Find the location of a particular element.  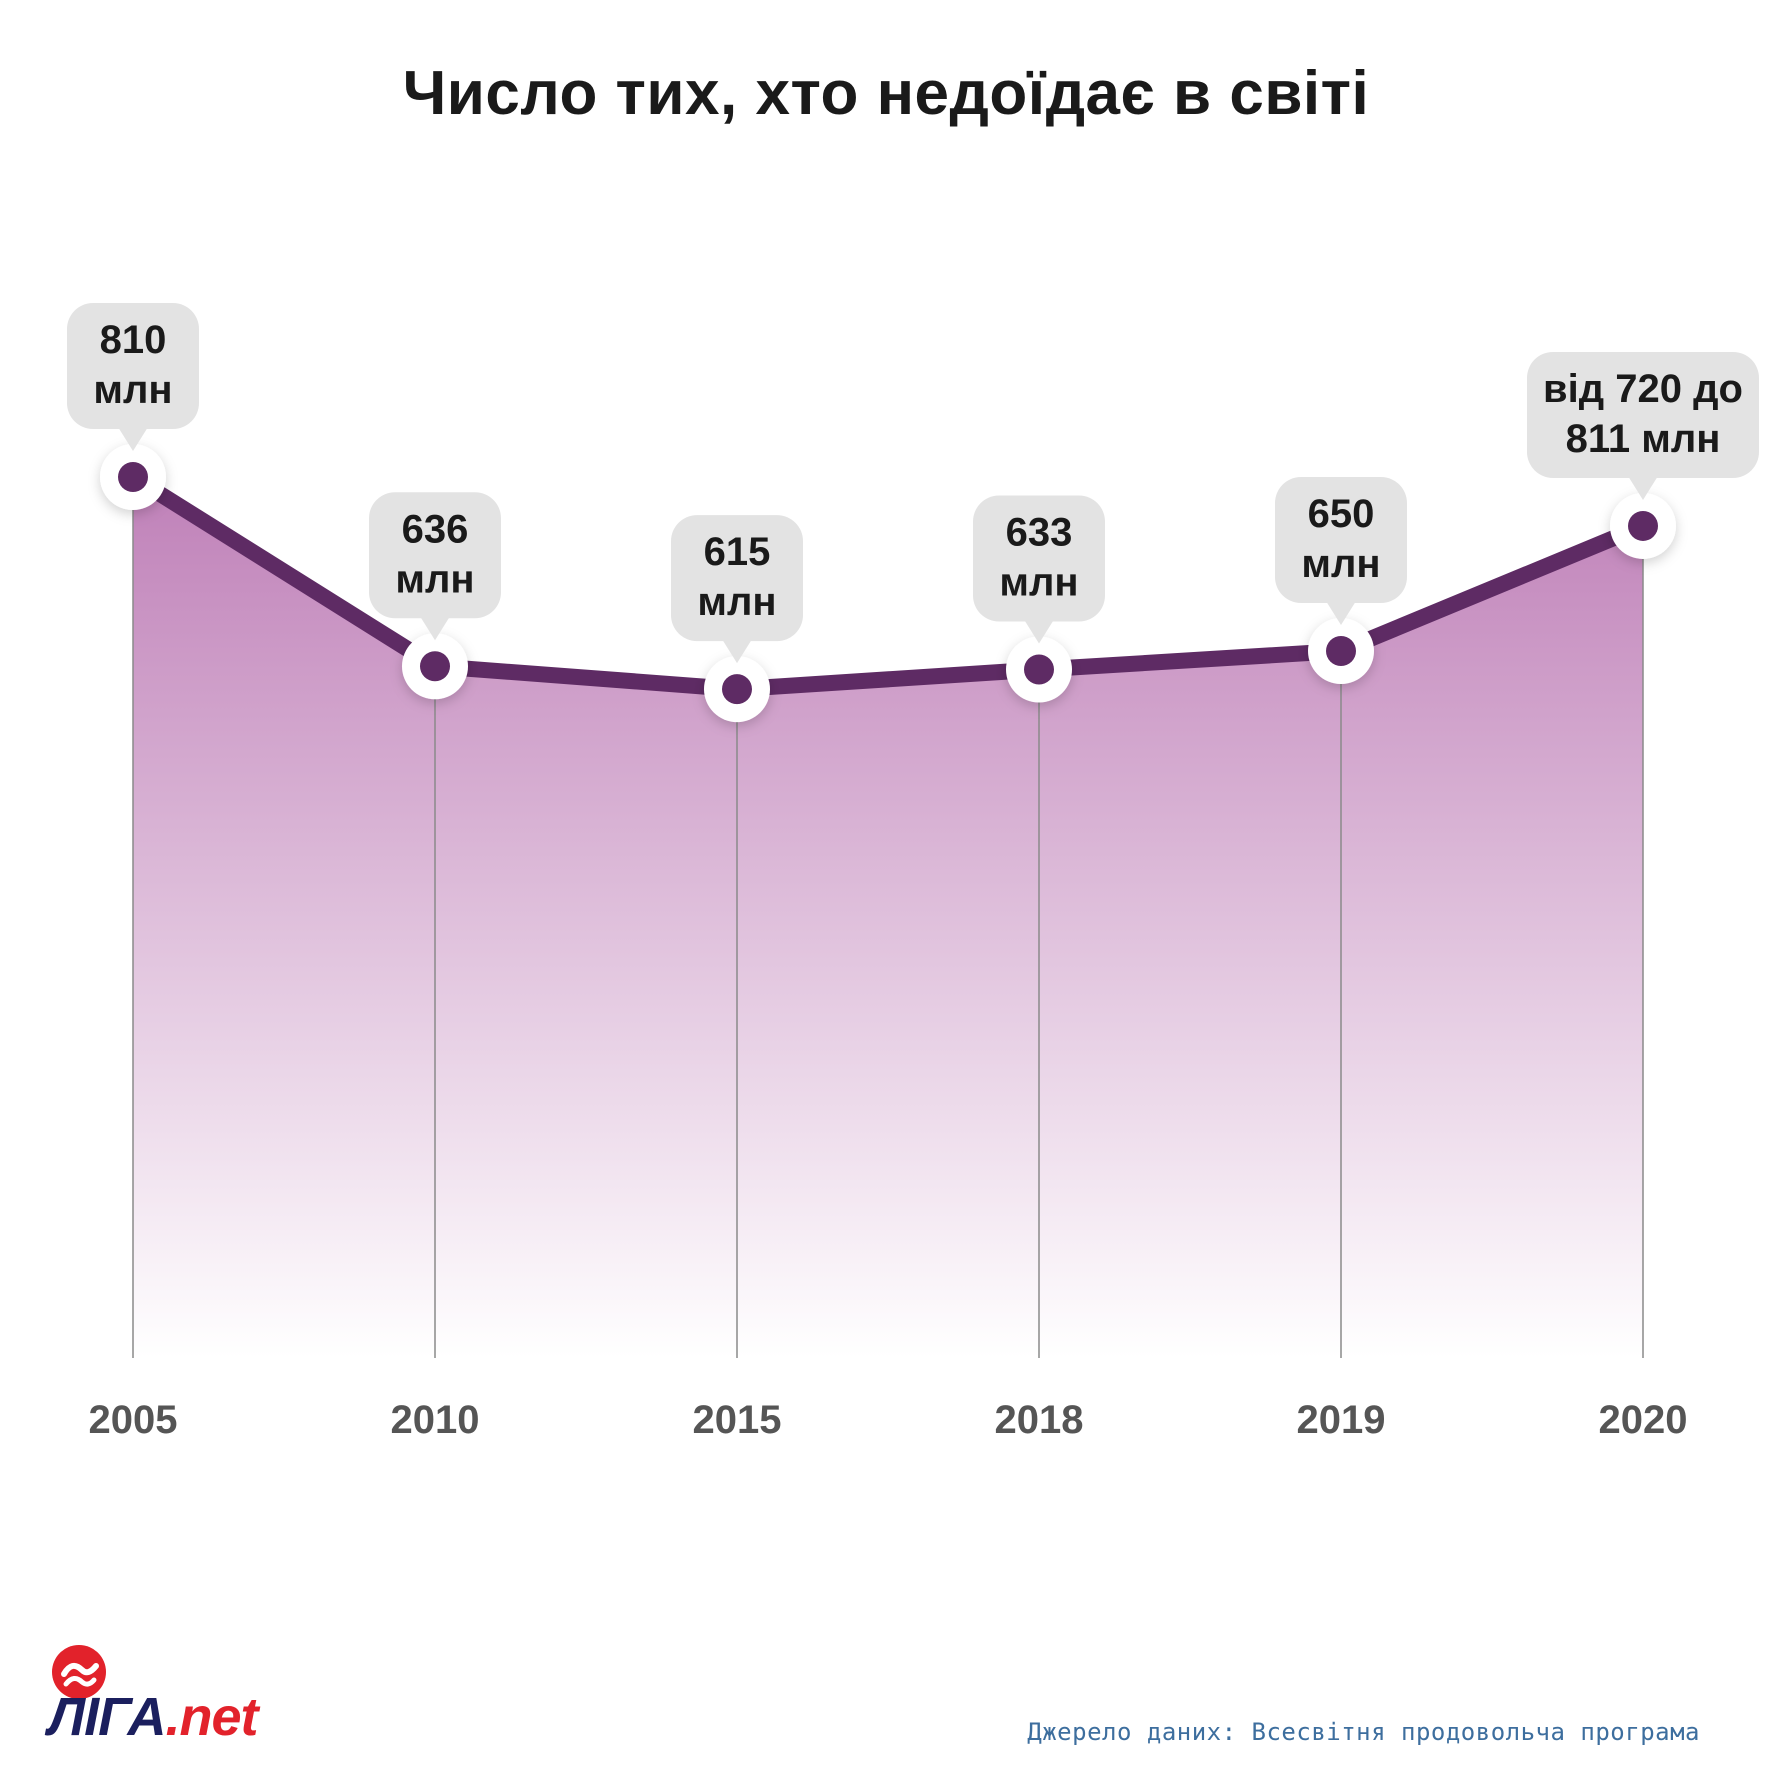

label-text-line: від 720 до is located at coordinates (1643, 389).